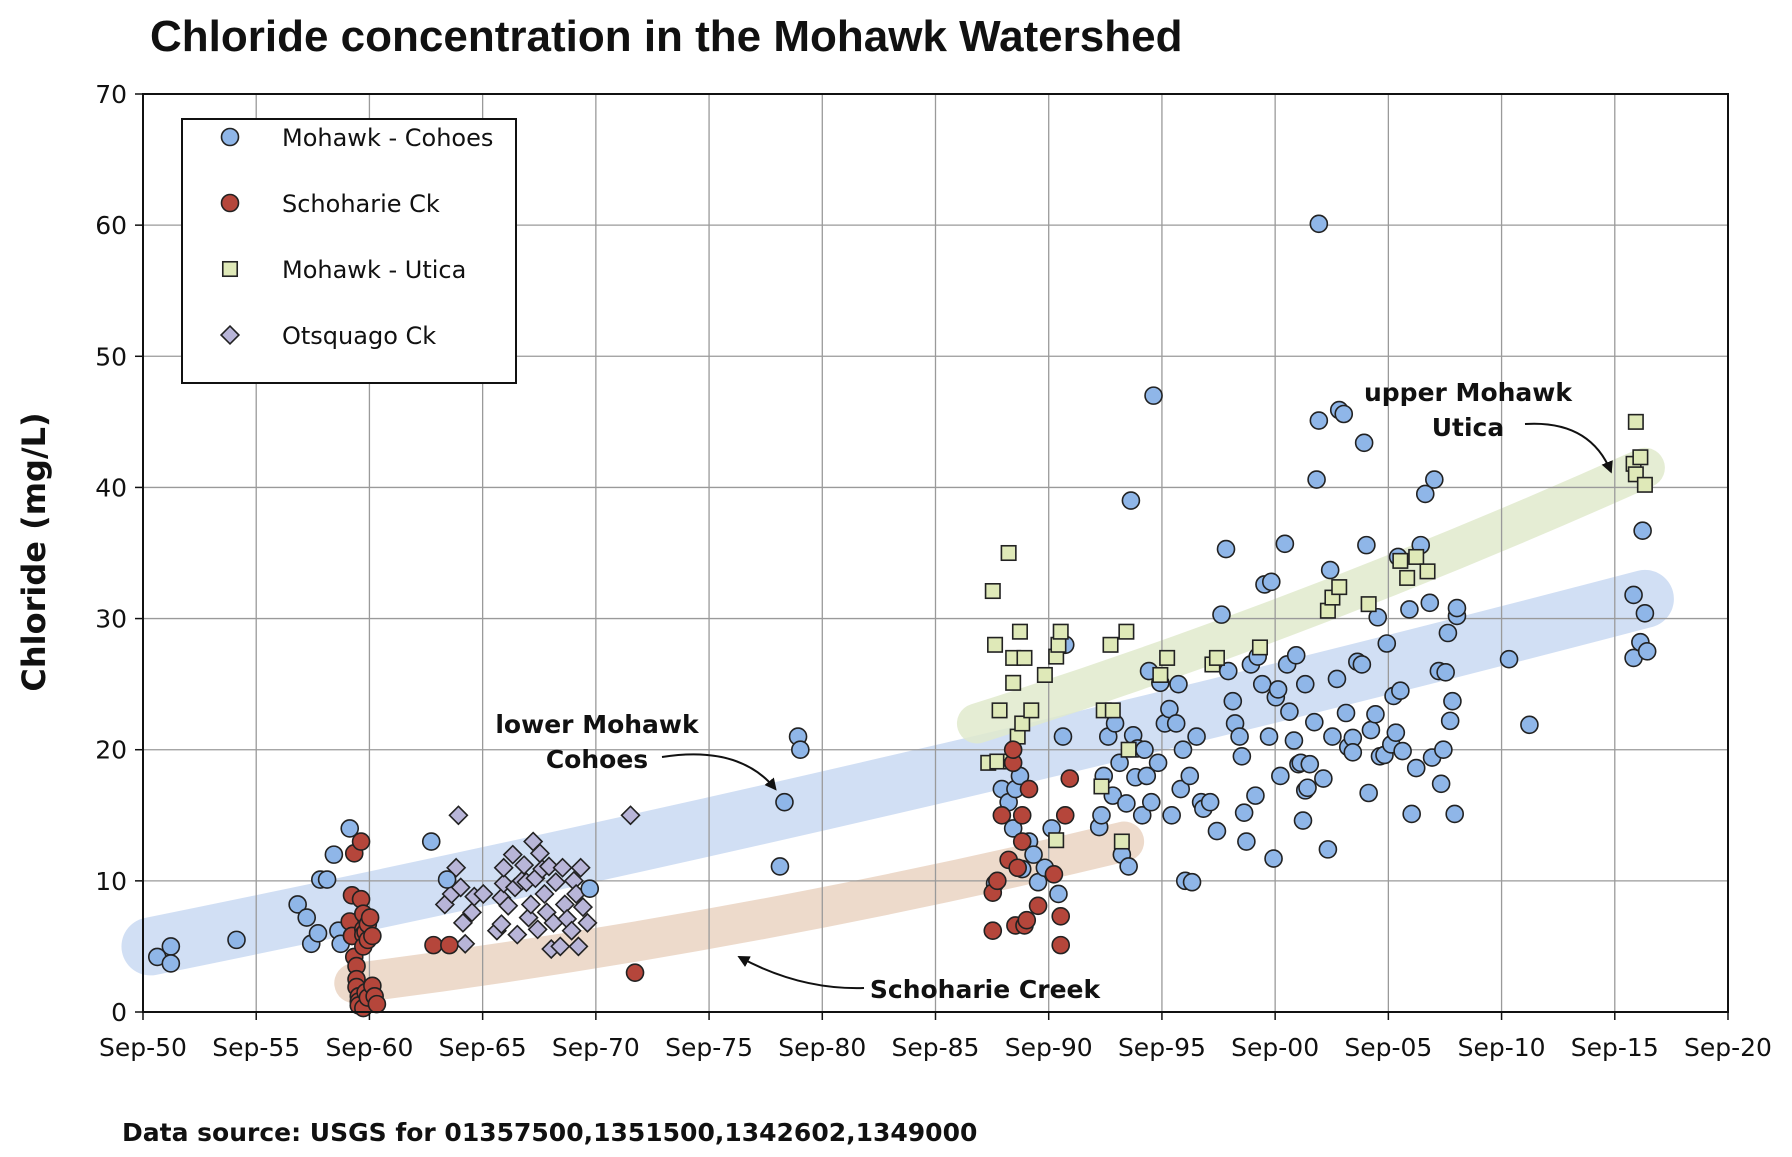 This screenshot has width=1792, height=1157. I want to click on legend-item-mohawk-utica: Mohawk - Utica, so click(343, 270).